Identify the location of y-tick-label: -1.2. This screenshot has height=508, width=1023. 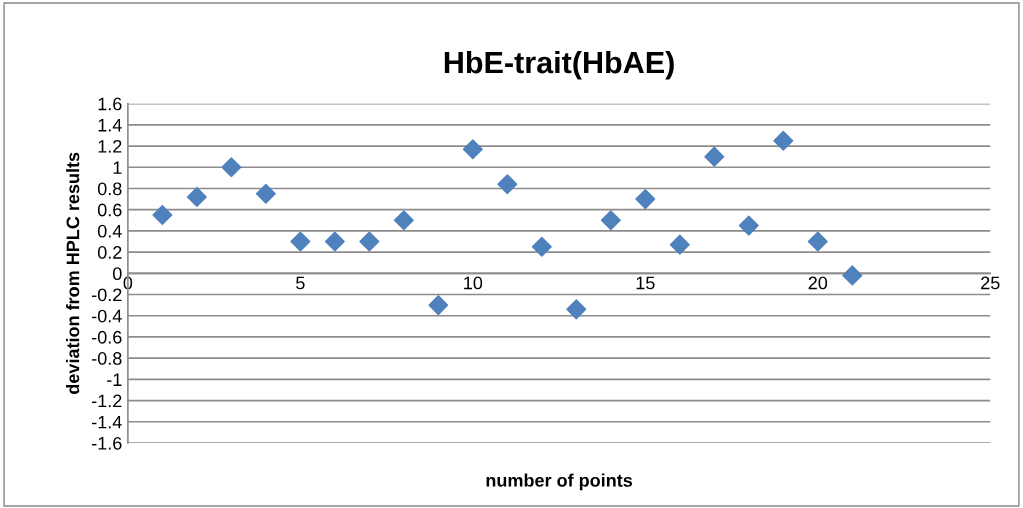
(107, 401).